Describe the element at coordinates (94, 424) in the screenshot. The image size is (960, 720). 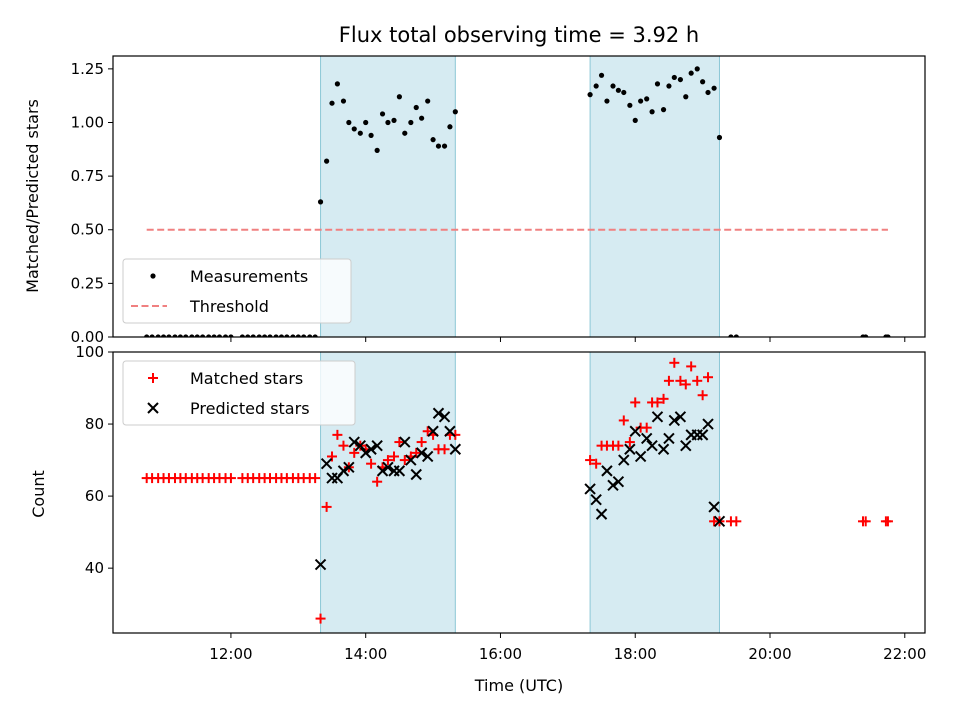
I see `bottom-y-tick-label: 80` at that location.